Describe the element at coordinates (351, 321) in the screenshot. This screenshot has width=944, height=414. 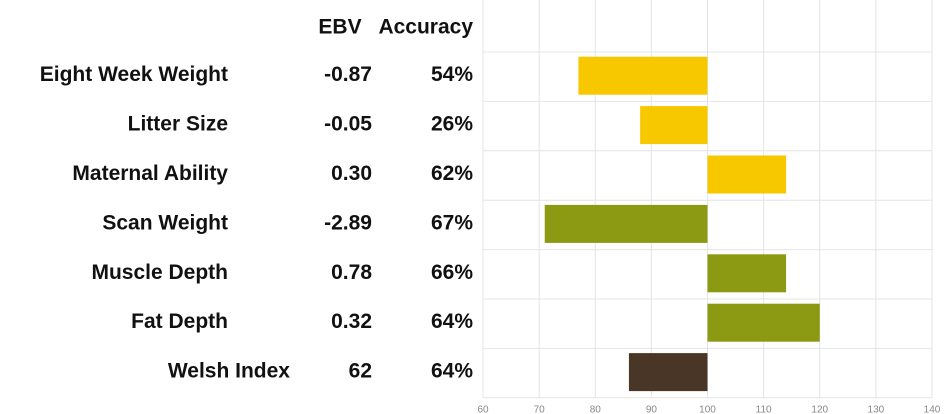
I see `ebv-value: 0.32` at that location.